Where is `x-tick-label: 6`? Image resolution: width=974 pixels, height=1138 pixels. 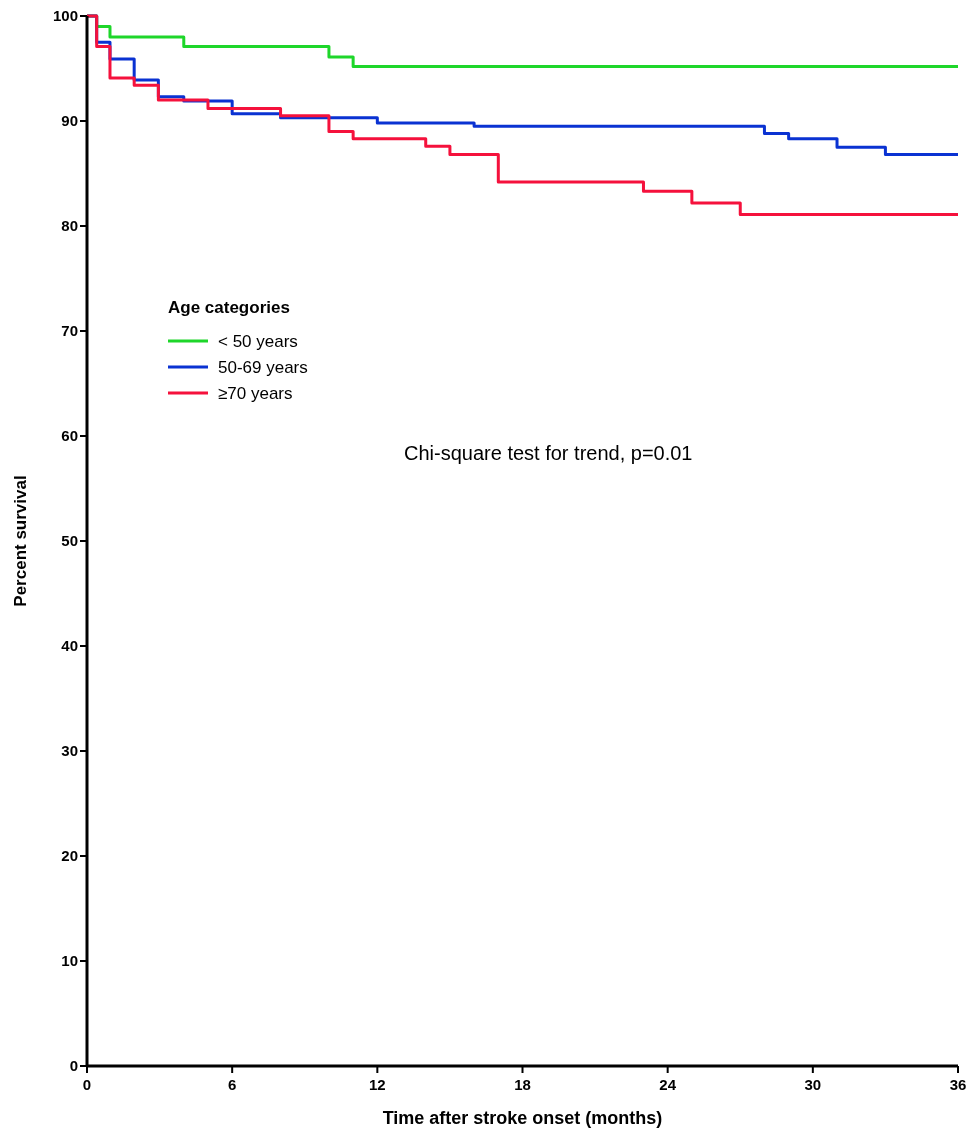
x-tick-label: 6 is located at coordinates (232, 1084).